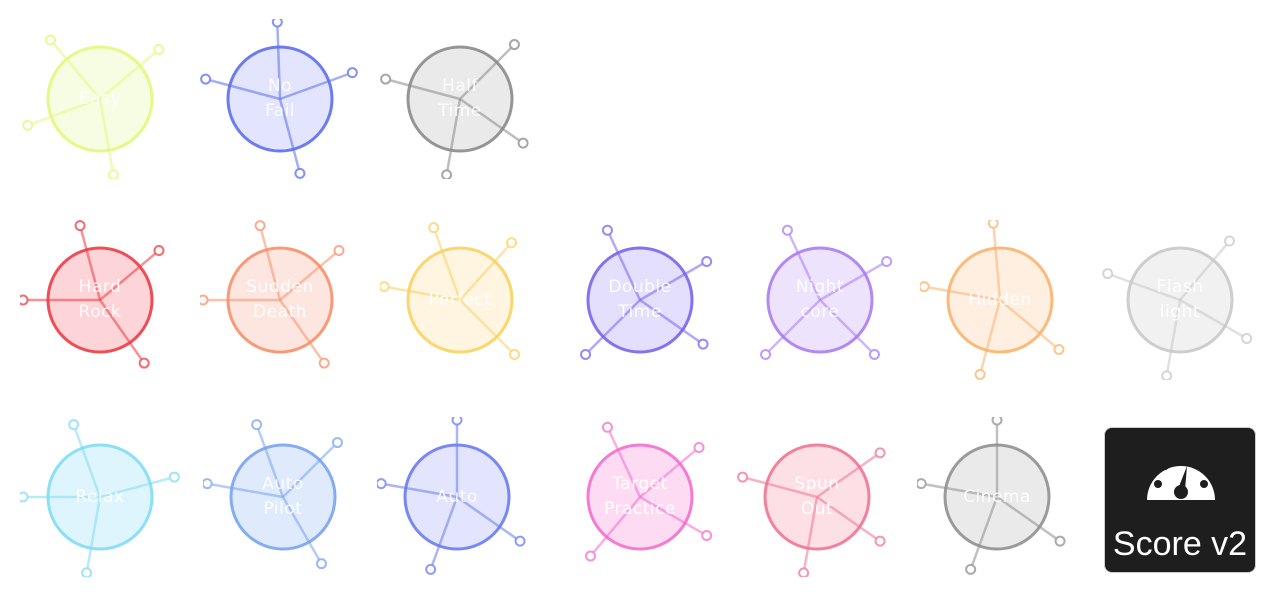 Image resolution: width=1280 pixels, height=600 pixels. What do you see at coordinates (1181, 477) in the screenshot?
I see `speedometer-icon` at bounding box center [1181, 477].